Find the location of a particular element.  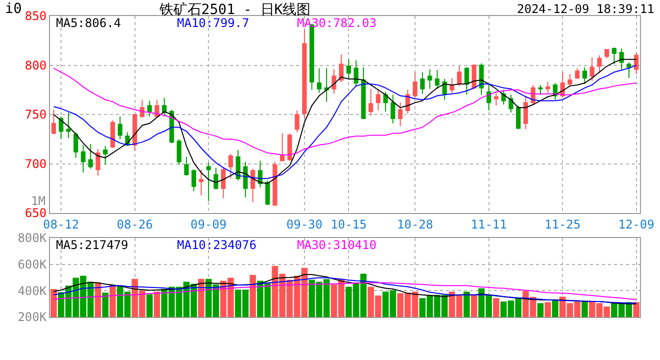

annotation: MA5:806.4 is located at coordinates (89, 23).